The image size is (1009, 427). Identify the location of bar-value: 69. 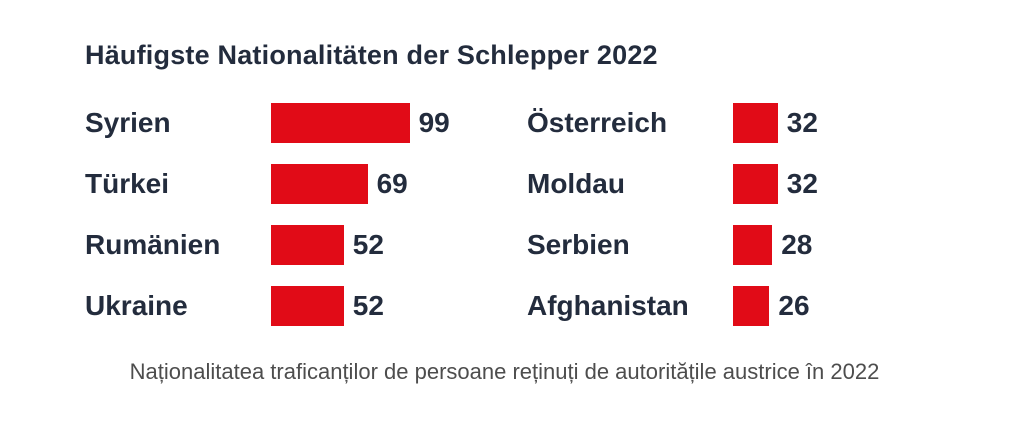
(392, 183).